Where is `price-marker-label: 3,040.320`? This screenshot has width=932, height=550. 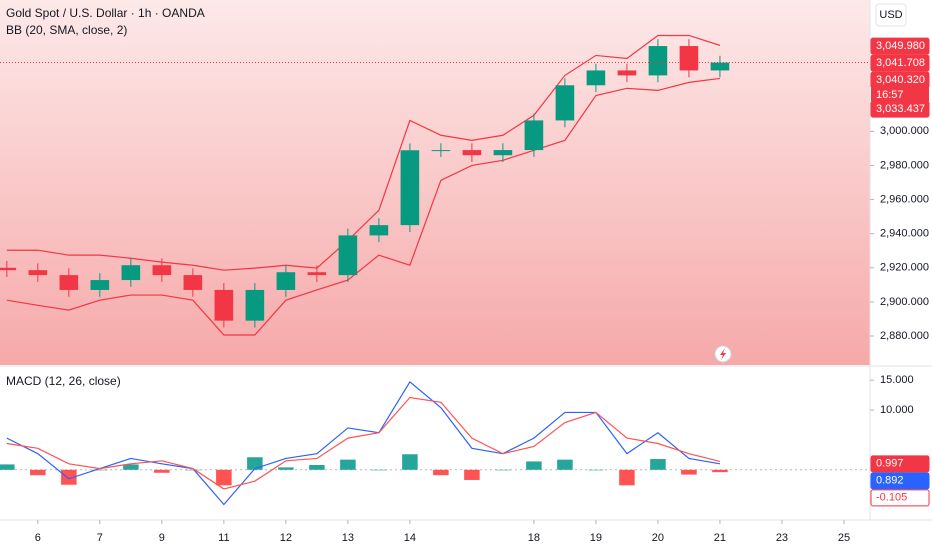
price-marker-label: 3,040.320 is located at coordinates (900, 80).